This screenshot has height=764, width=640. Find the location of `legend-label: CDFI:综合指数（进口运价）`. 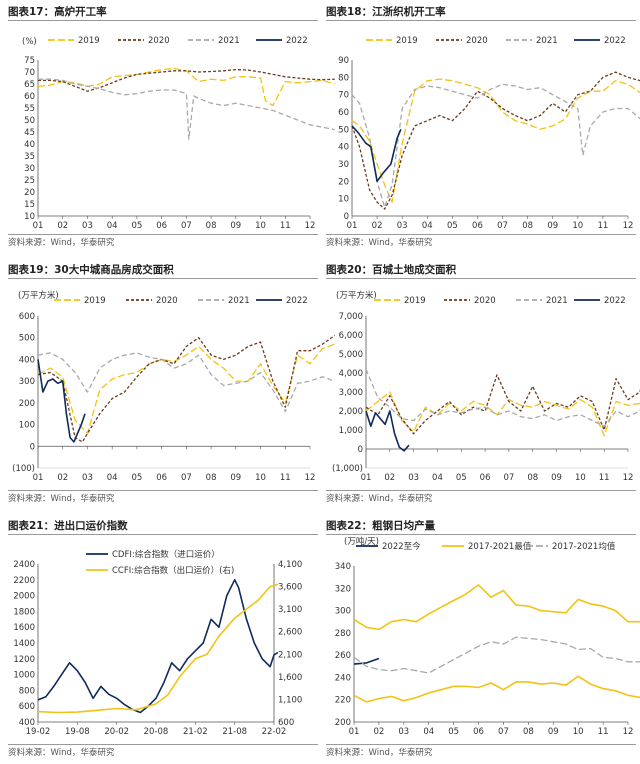

legend-label: CDFI:综合指数（进口运价） is located at coordinates (166, 554).